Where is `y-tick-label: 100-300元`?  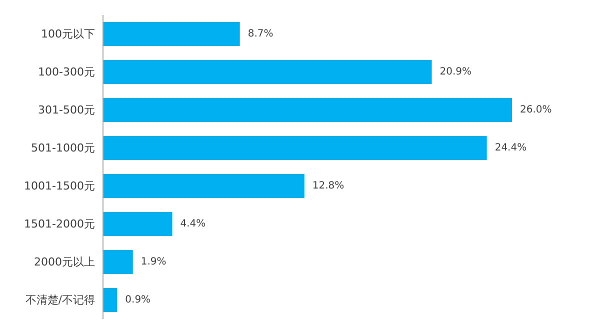
y-tick-label: 100-300元 is located at coordinates (66, 72).